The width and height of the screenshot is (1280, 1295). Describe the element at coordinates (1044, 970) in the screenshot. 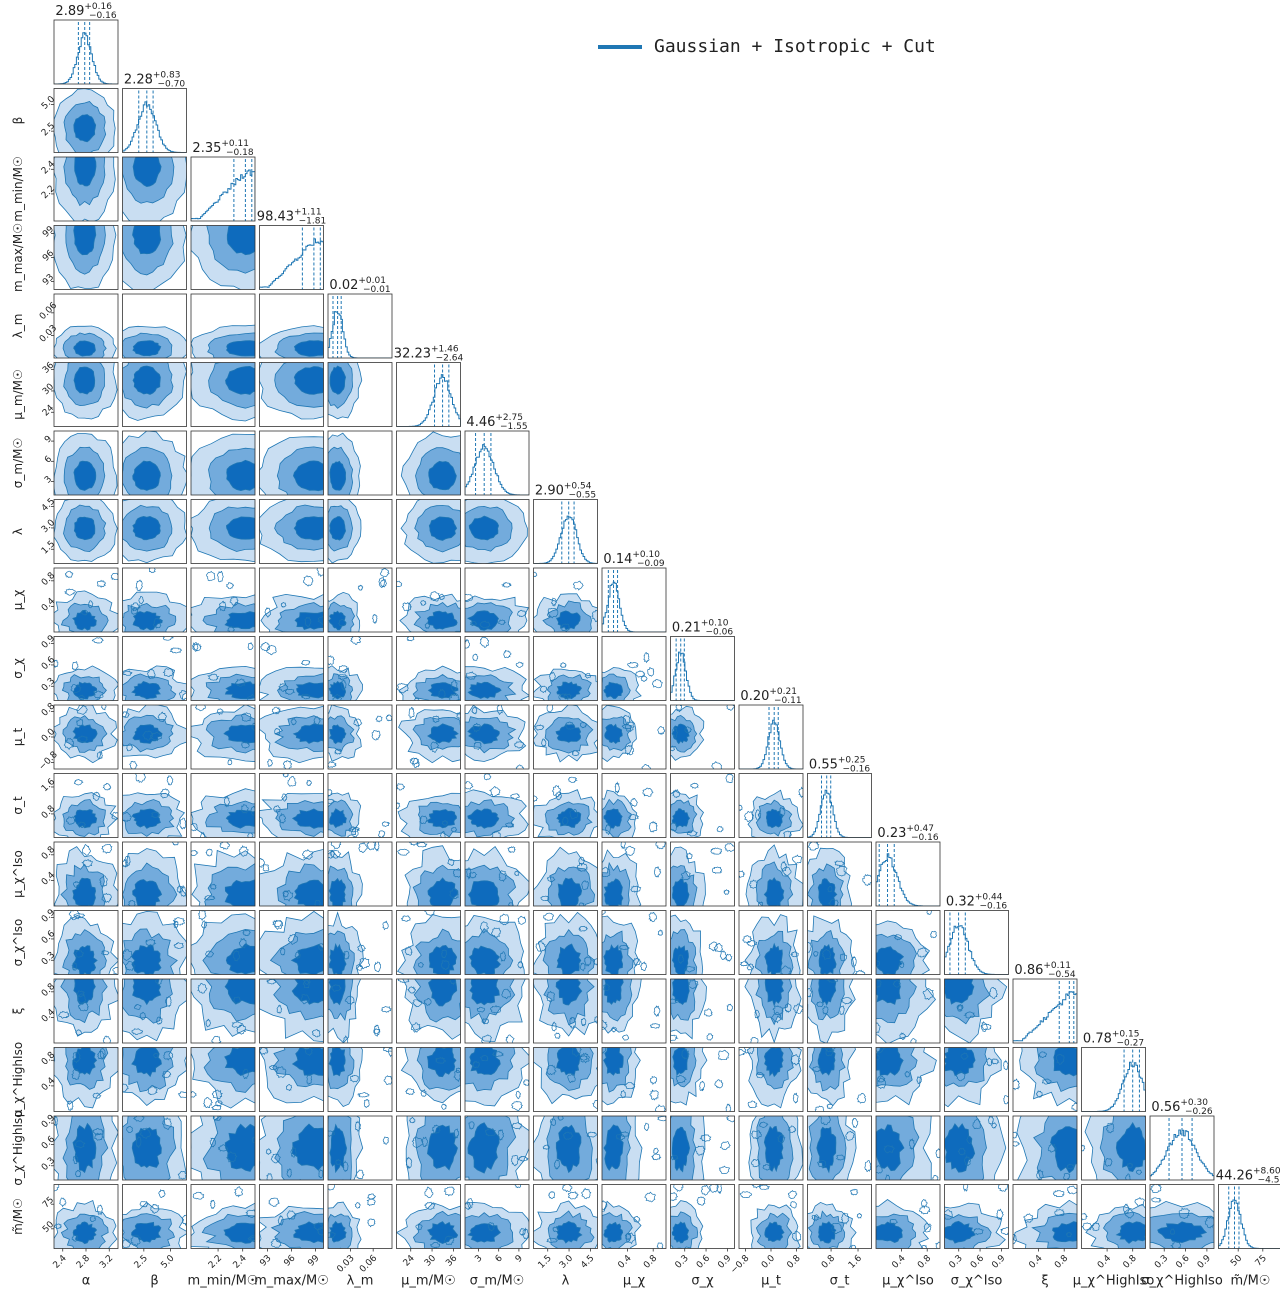

I see `title-xi: 0.86+0.11 −0.54` at that location.